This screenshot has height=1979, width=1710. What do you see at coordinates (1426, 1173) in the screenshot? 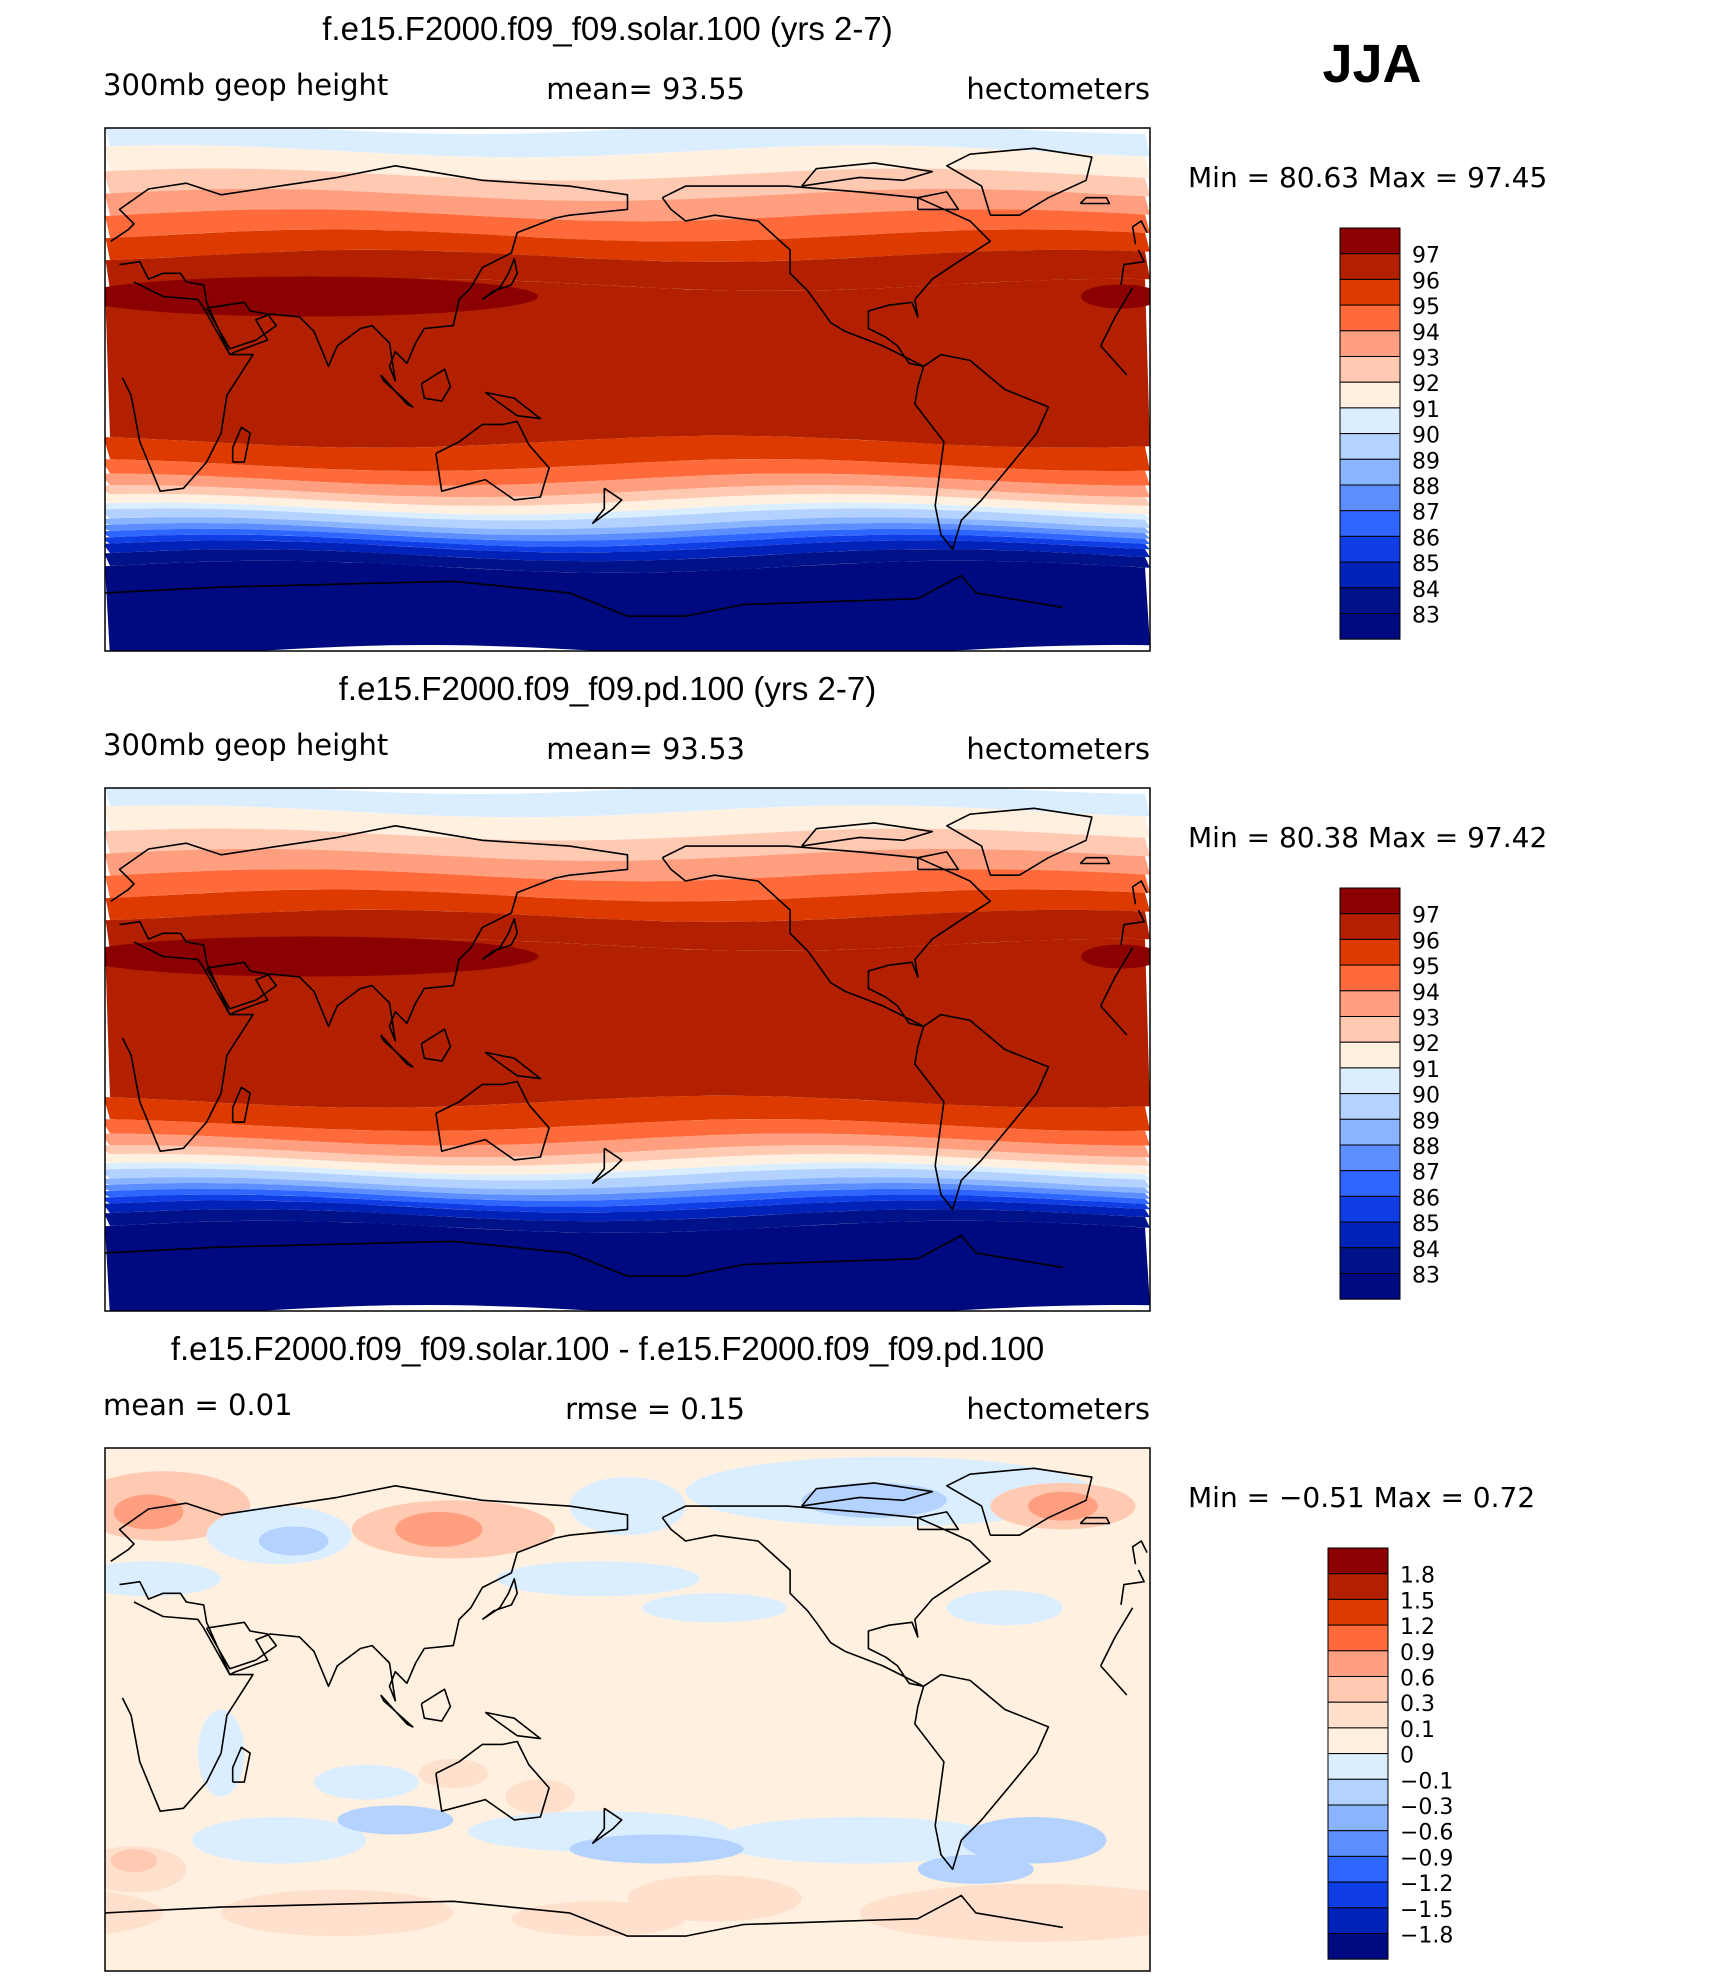
I see `colorbar-label: 87` at bounding box center [1426, 1173].